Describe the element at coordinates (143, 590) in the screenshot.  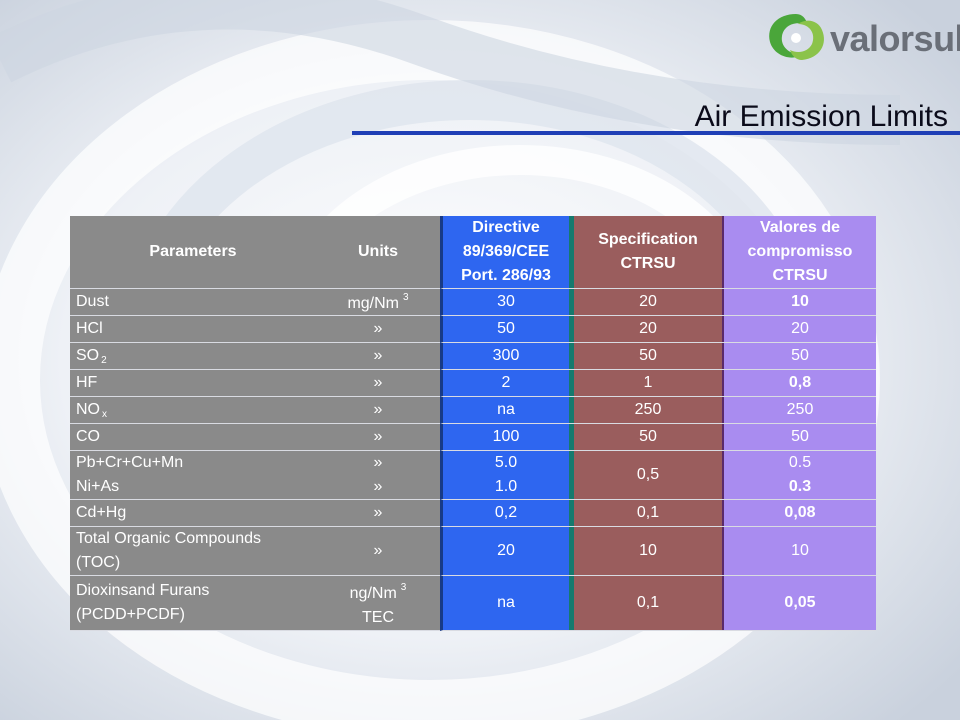
I see `param-line1: Dioxinsand Furans` at that location.